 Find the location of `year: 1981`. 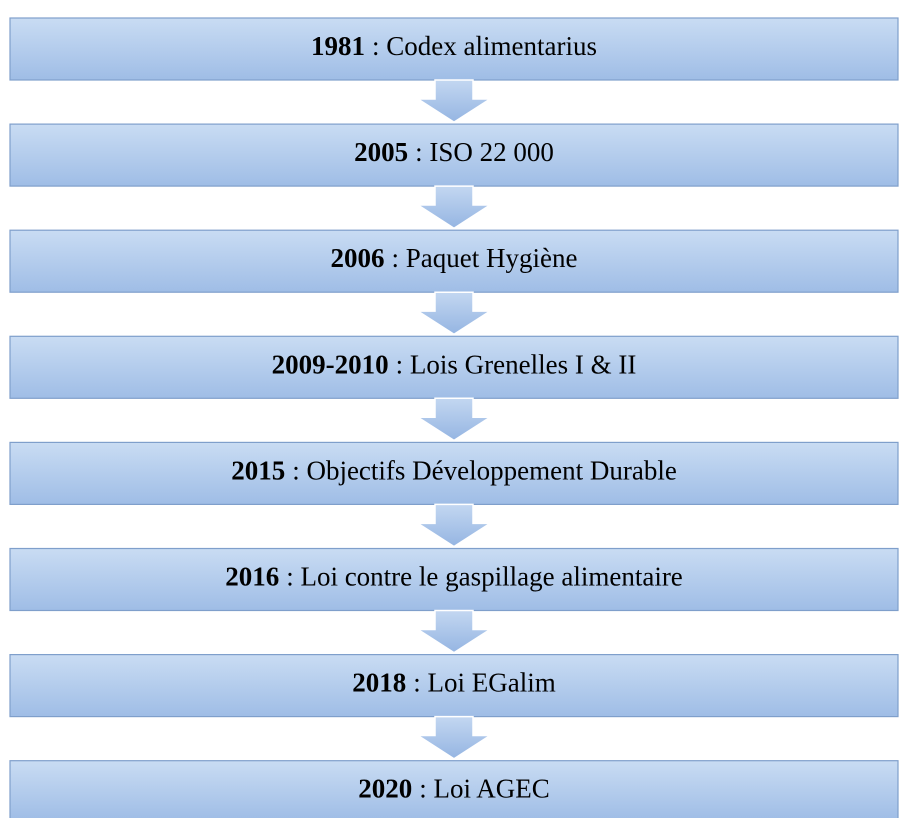

year: 1981 is located at coordinates (338, 46).